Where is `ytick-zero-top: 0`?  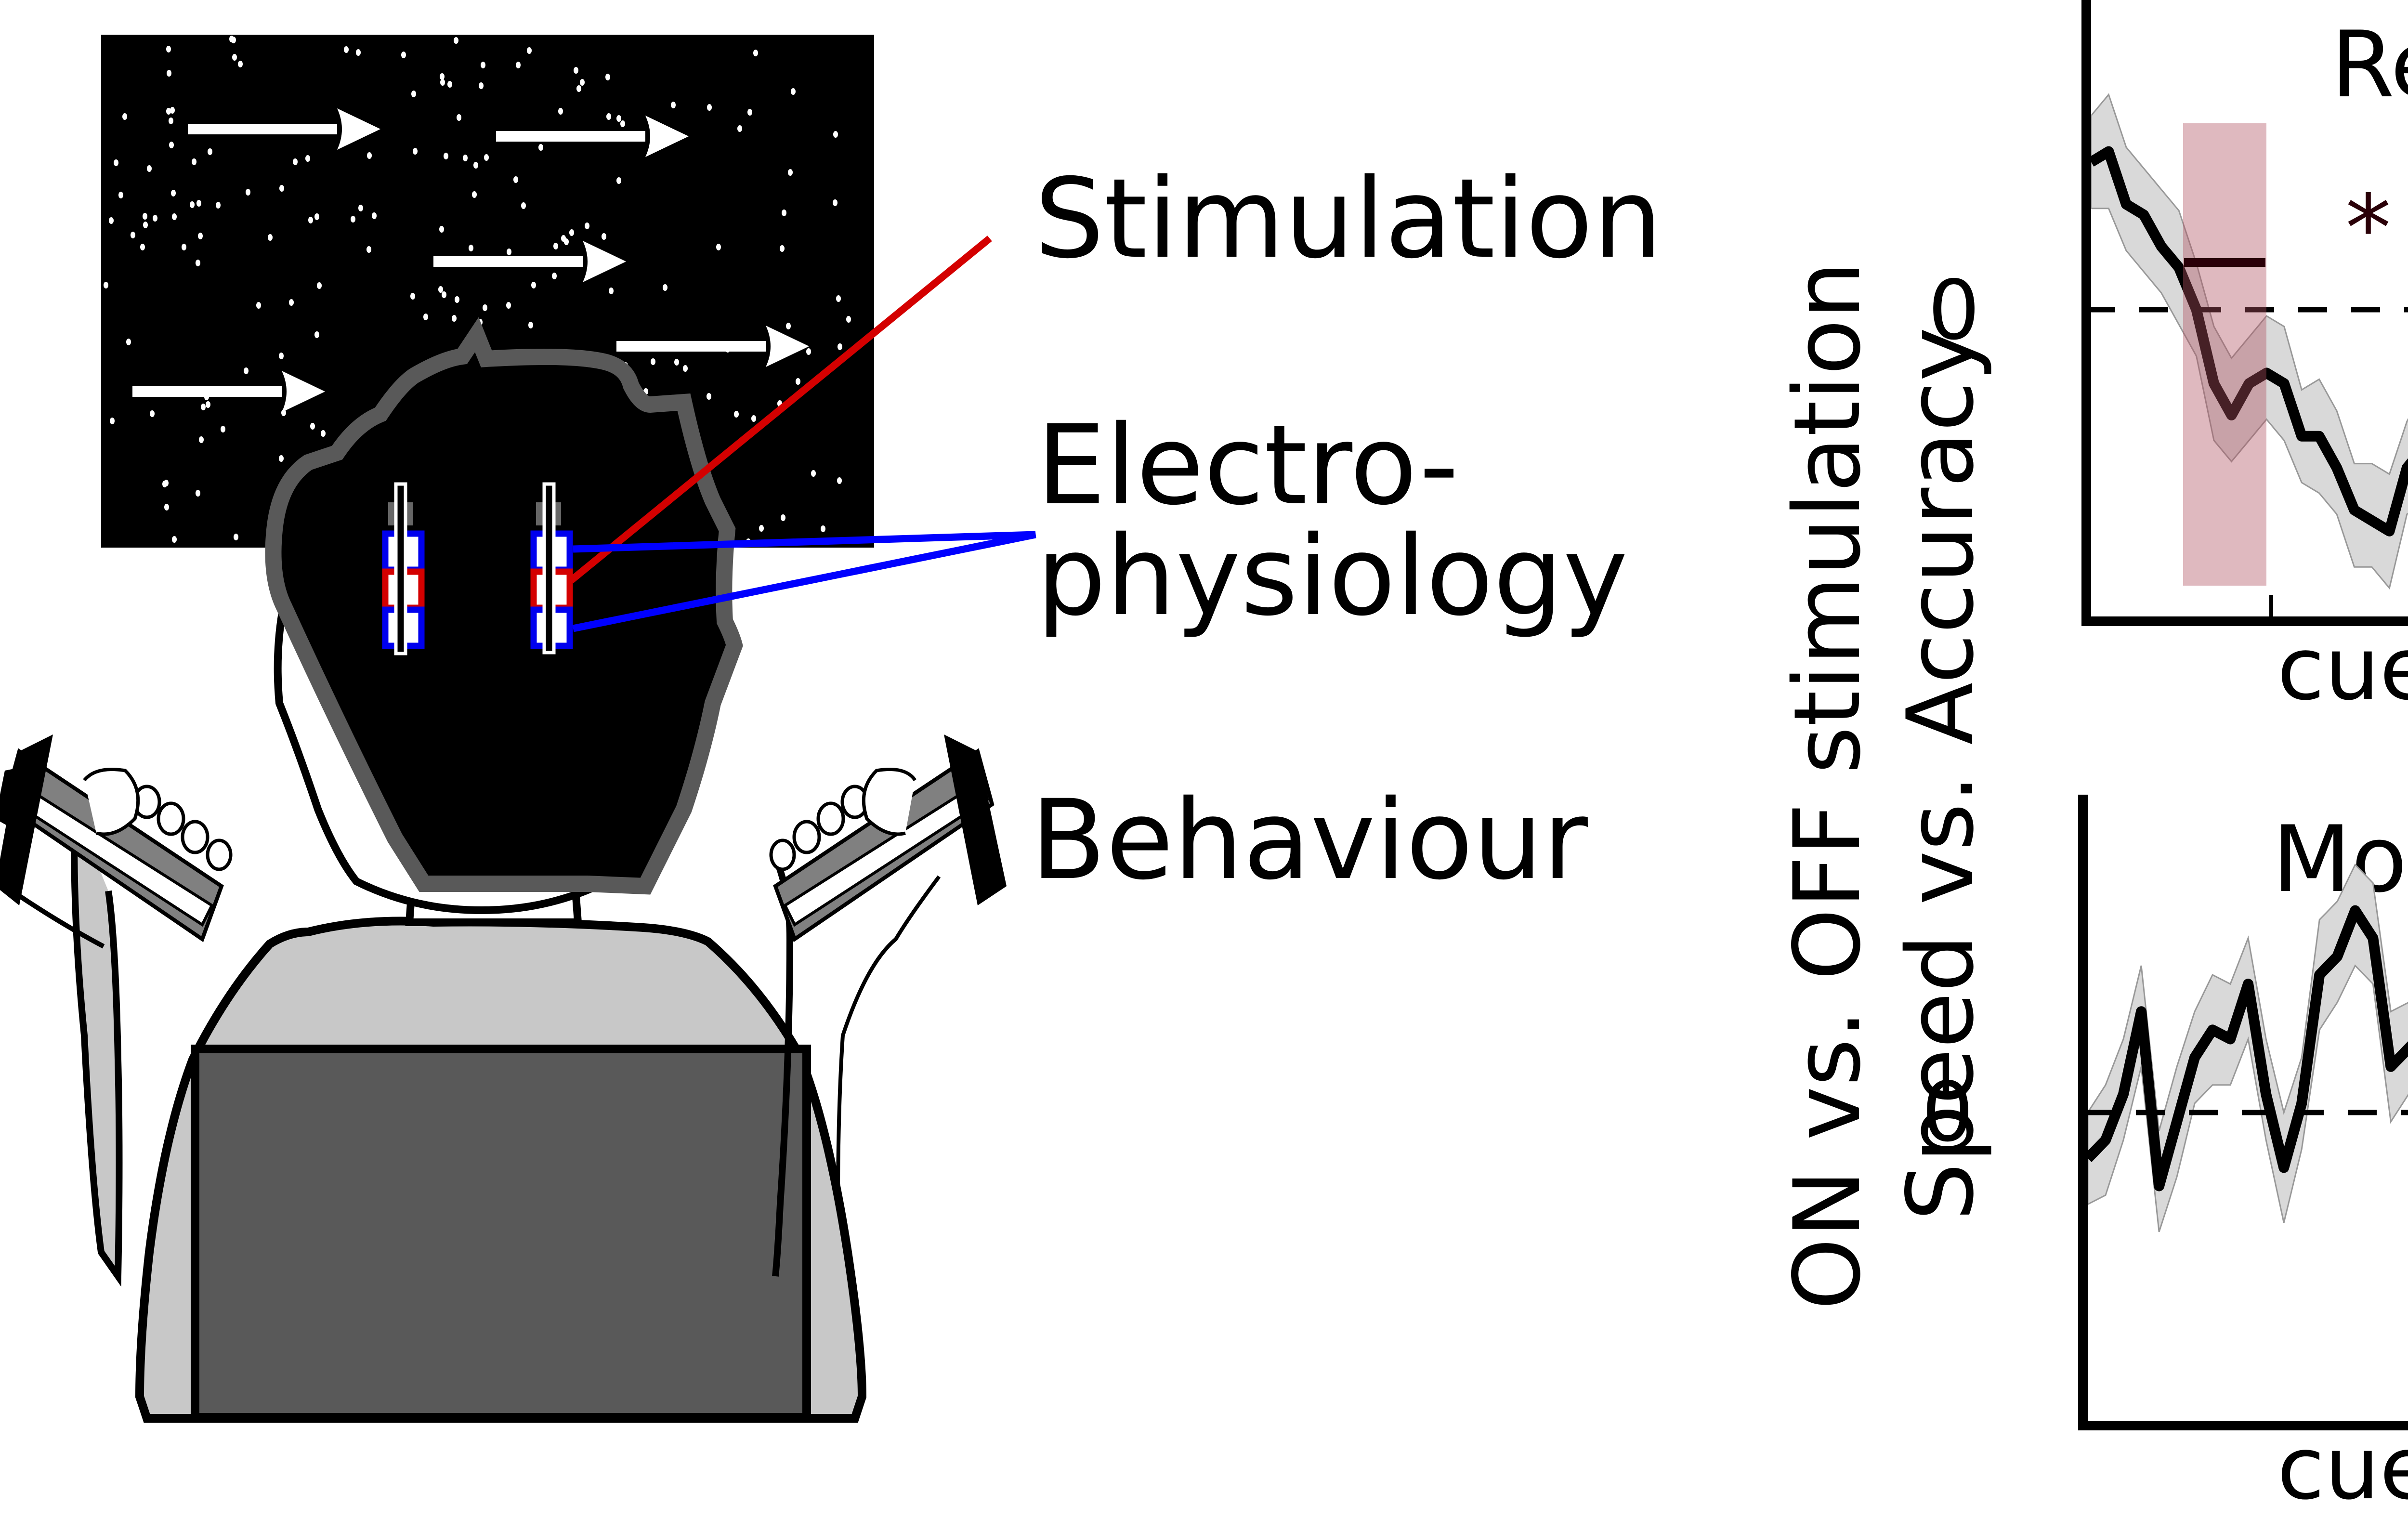 ytick-zero-top: 0 is located at coordinates (1954, 310).